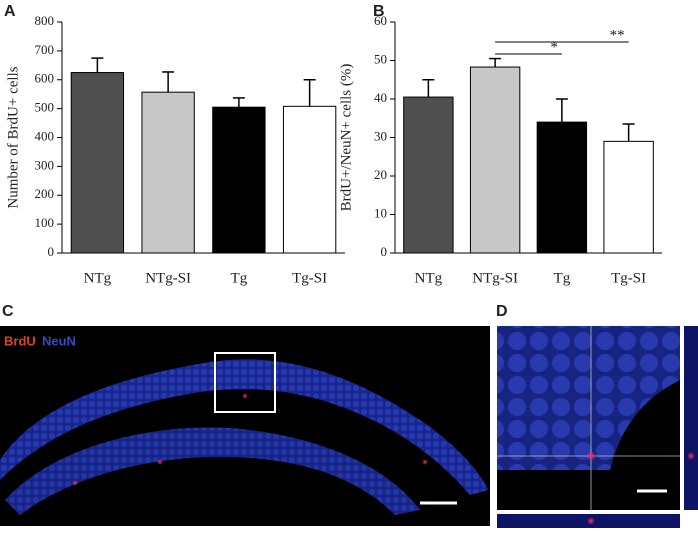 The width and height of the screenshot is (698, 535). I want to click on panel-label: B, so click(379, 11).